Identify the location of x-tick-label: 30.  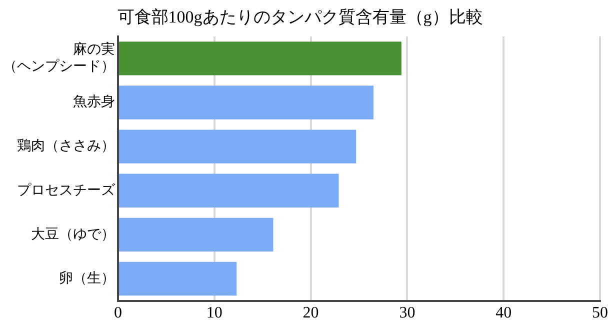
(407, 313).